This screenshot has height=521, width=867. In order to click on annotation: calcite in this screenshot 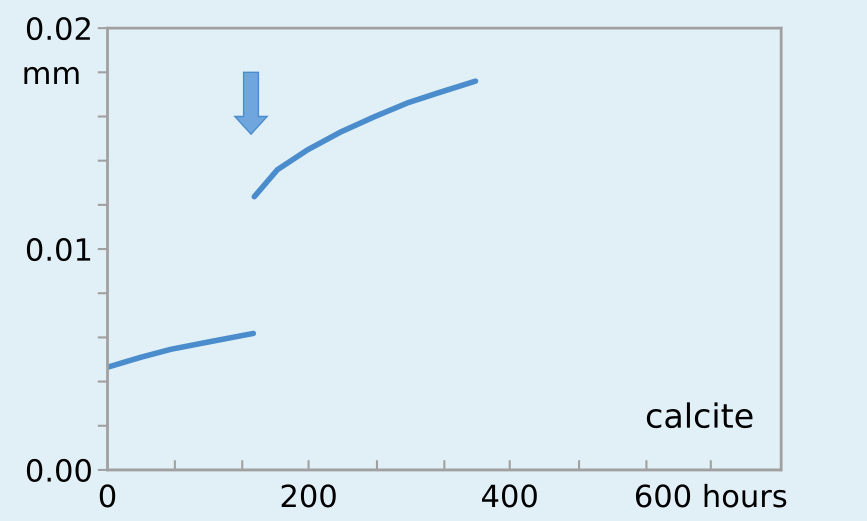, I will do `click(699, 415)`.